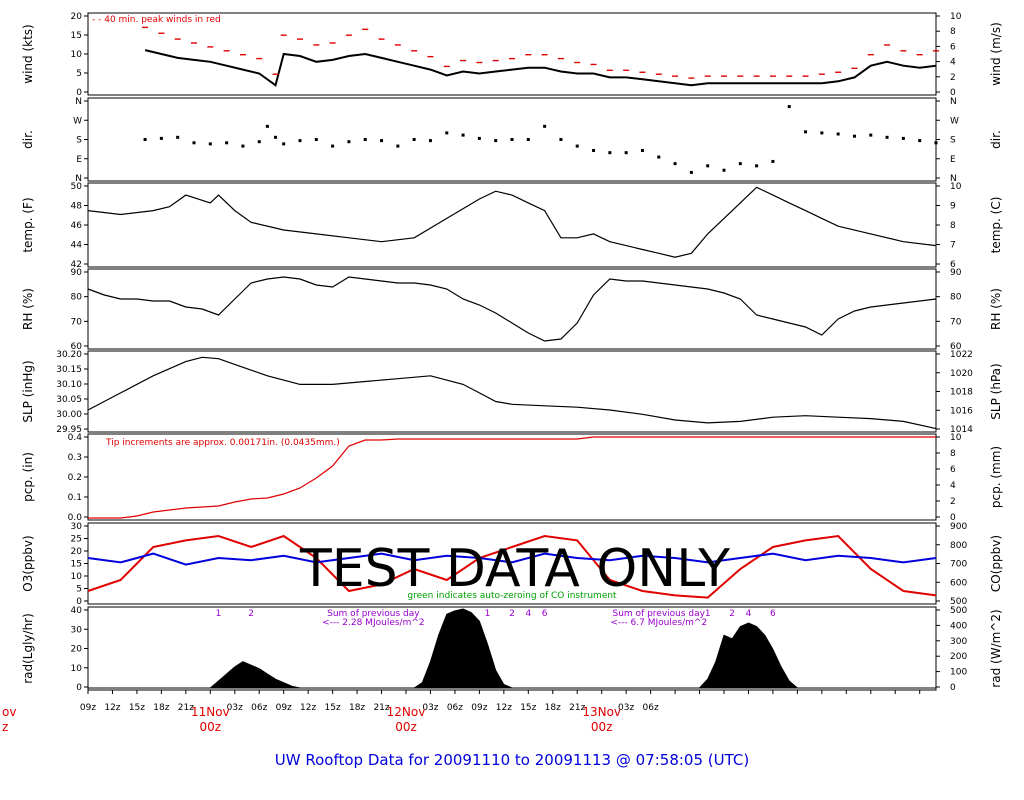 This screenshot has width=1024, height=800. I want to click on cut-date-label: ov, so click(9, 712).